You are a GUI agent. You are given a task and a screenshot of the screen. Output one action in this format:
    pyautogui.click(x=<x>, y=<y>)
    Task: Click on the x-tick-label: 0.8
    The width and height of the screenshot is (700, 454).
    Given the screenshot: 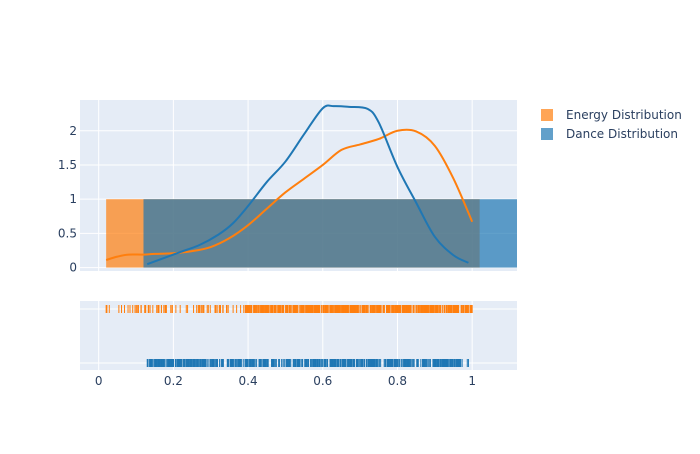 What is the action you would take?
    pyautogui.click(x=397, y=381)
    